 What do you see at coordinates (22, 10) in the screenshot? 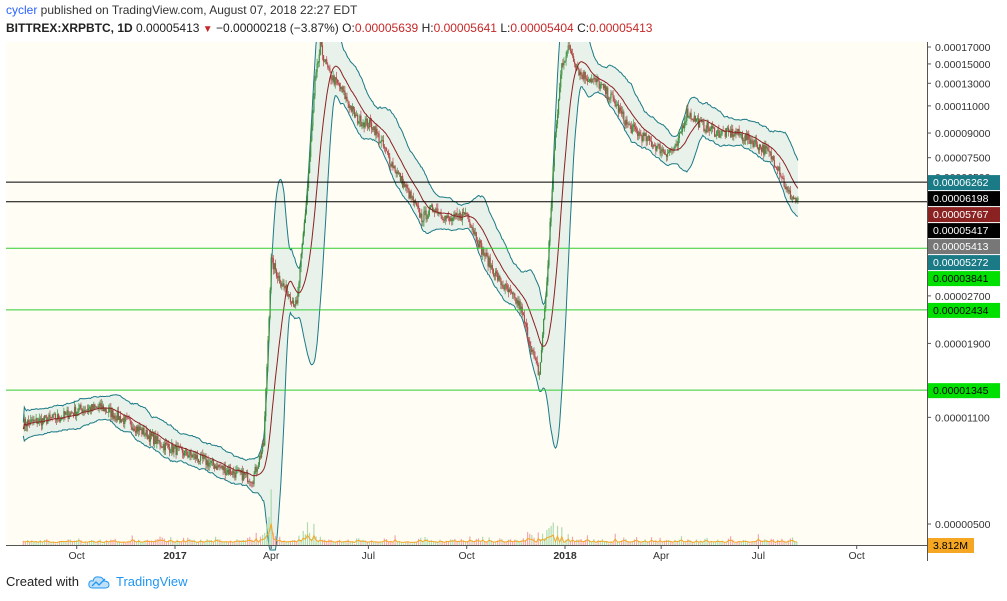
I see `author-name: cycler` at bounding box center [22, 10].